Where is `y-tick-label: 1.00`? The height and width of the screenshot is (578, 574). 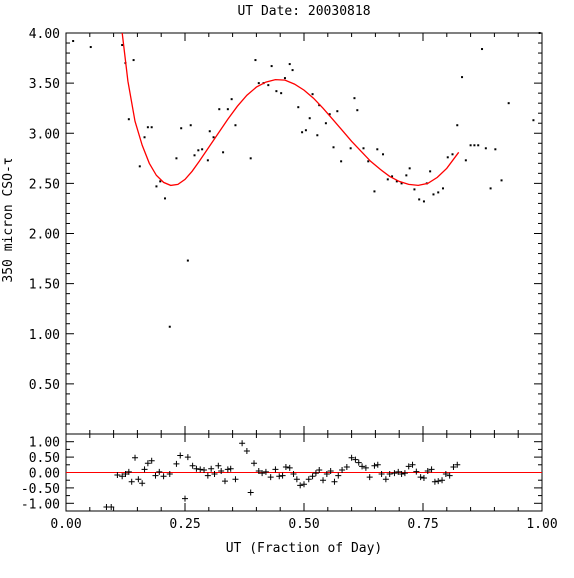 y-tick-label: 1.00 is located at coordinates (44, 335).